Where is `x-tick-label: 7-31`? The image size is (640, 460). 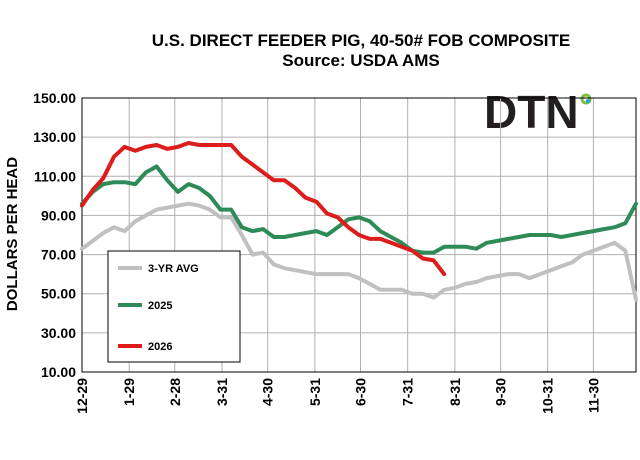
x-tick-label: 7-31 is located at coordinates (408, 392).